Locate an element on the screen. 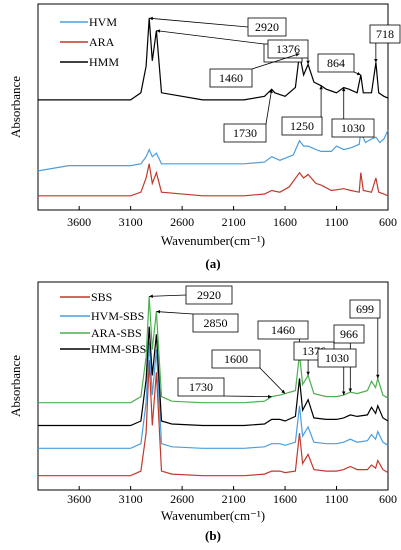  annotation-label: 1600 is located at coordinates (236, 359).